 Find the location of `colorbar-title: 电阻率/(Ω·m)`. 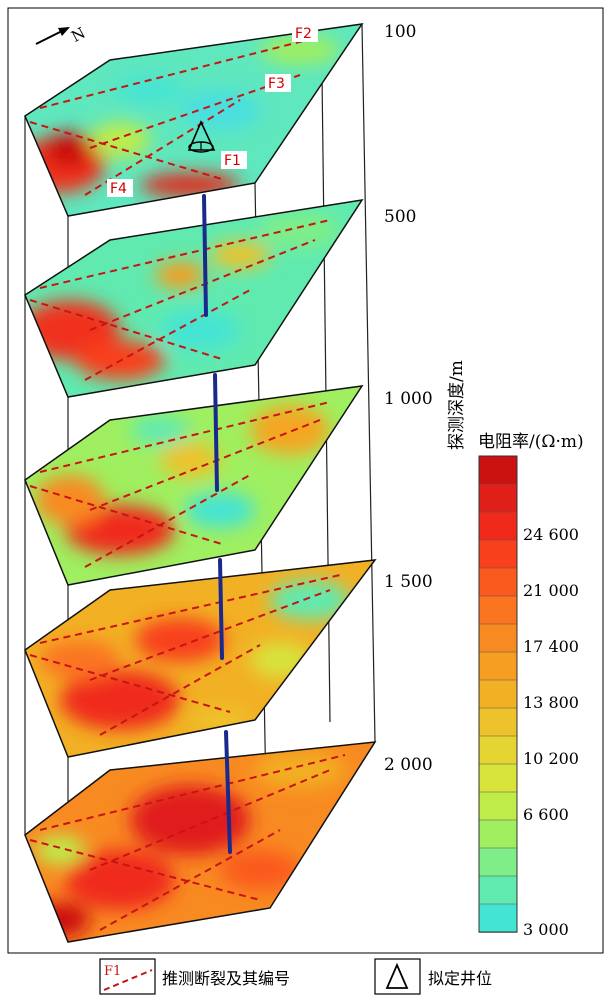

colorbar-title: 电阻率/(Ω·m) is located at coordinates (531, 442).